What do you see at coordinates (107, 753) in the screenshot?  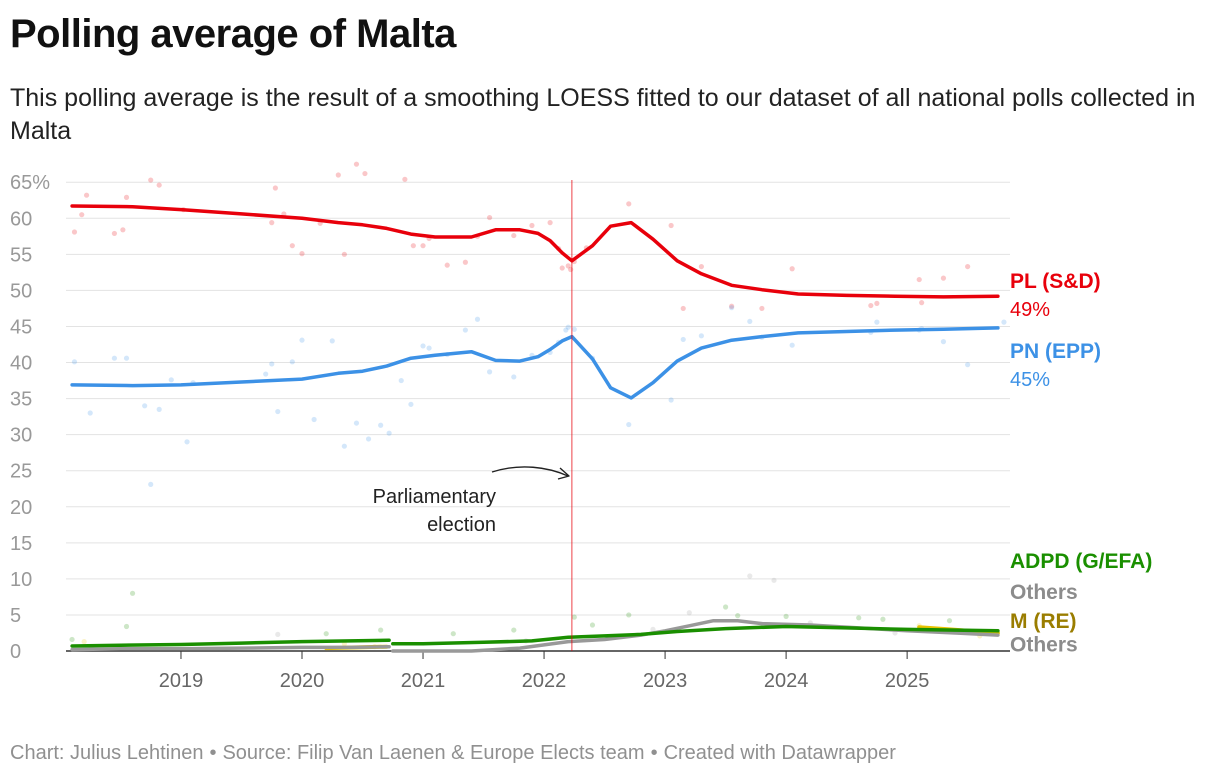 I see `chart-credit: Chart: Julius Lehtinen` at bounding box center [107, 753].